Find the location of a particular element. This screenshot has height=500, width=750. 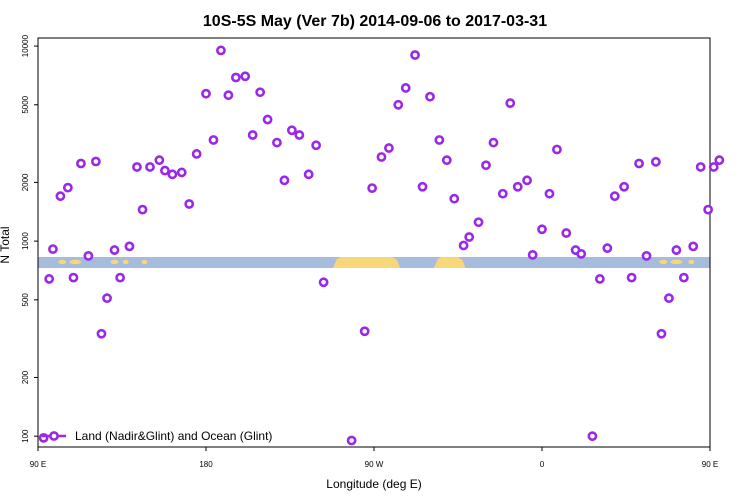

y-tick-label: 2000 is located at coordinates (25, 182).